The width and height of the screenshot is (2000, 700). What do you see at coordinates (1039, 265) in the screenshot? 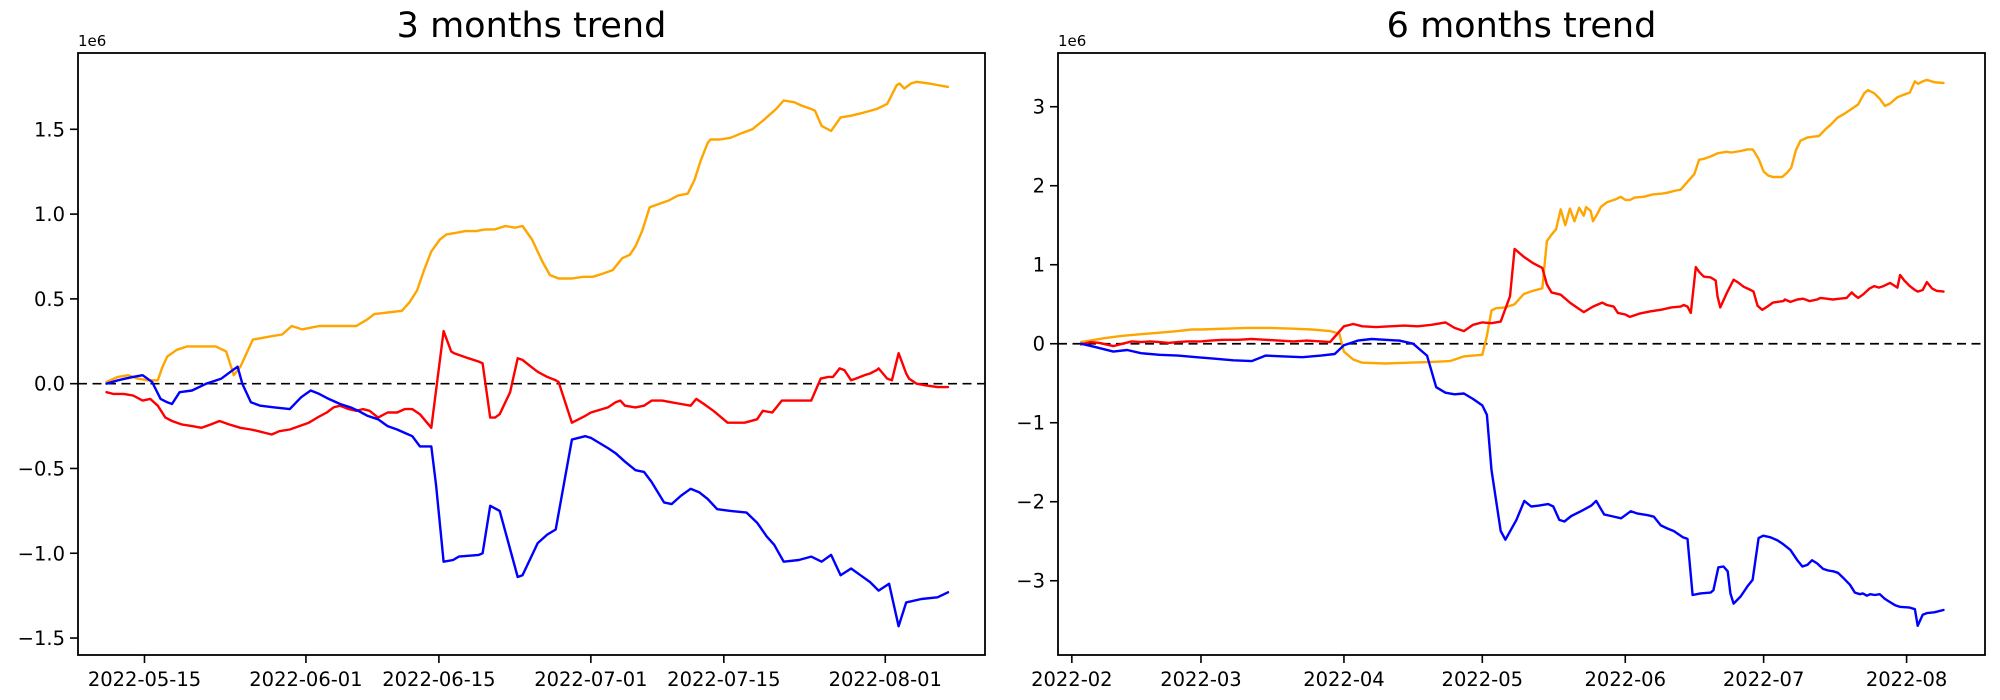
I see `y-tick-label: 1` at bounding box center [1039, 265].